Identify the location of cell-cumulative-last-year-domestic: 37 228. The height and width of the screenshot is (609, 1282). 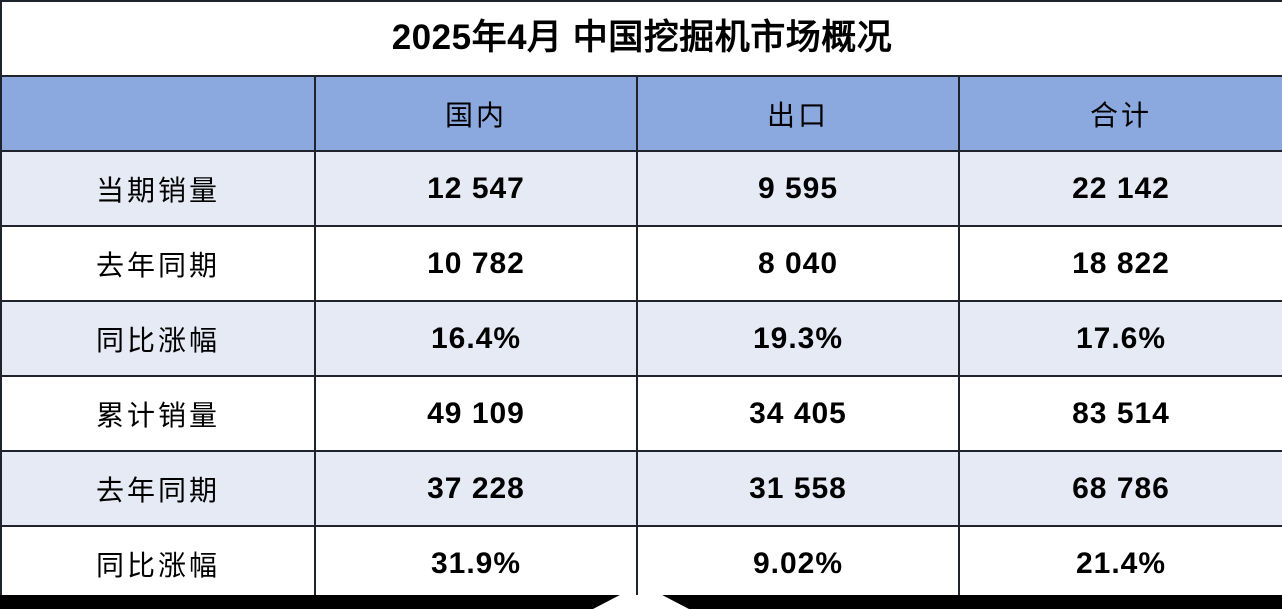
(476, 488).